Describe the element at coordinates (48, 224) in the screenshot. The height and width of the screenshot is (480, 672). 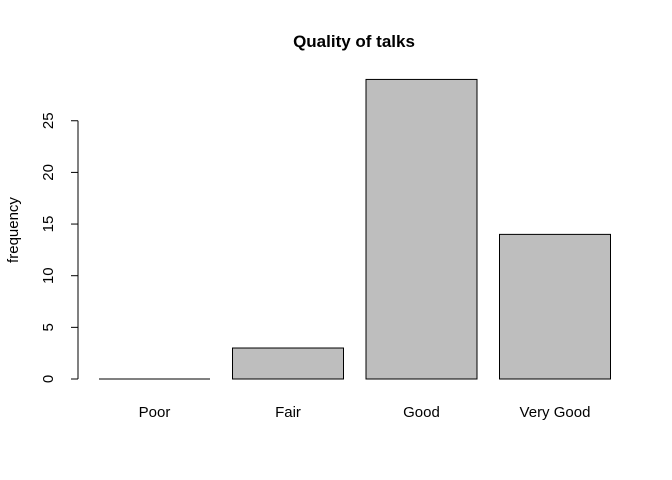
I see `y-tick-label: 15` at that location.